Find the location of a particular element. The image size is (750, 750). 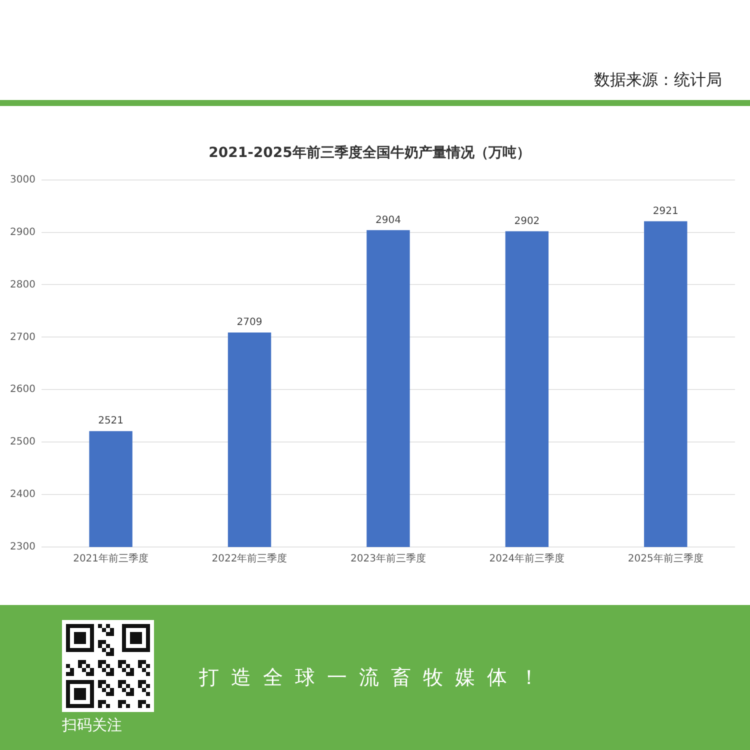

text: 打造全球一流畜牧媒体！ is located at coordinates (375, 677).